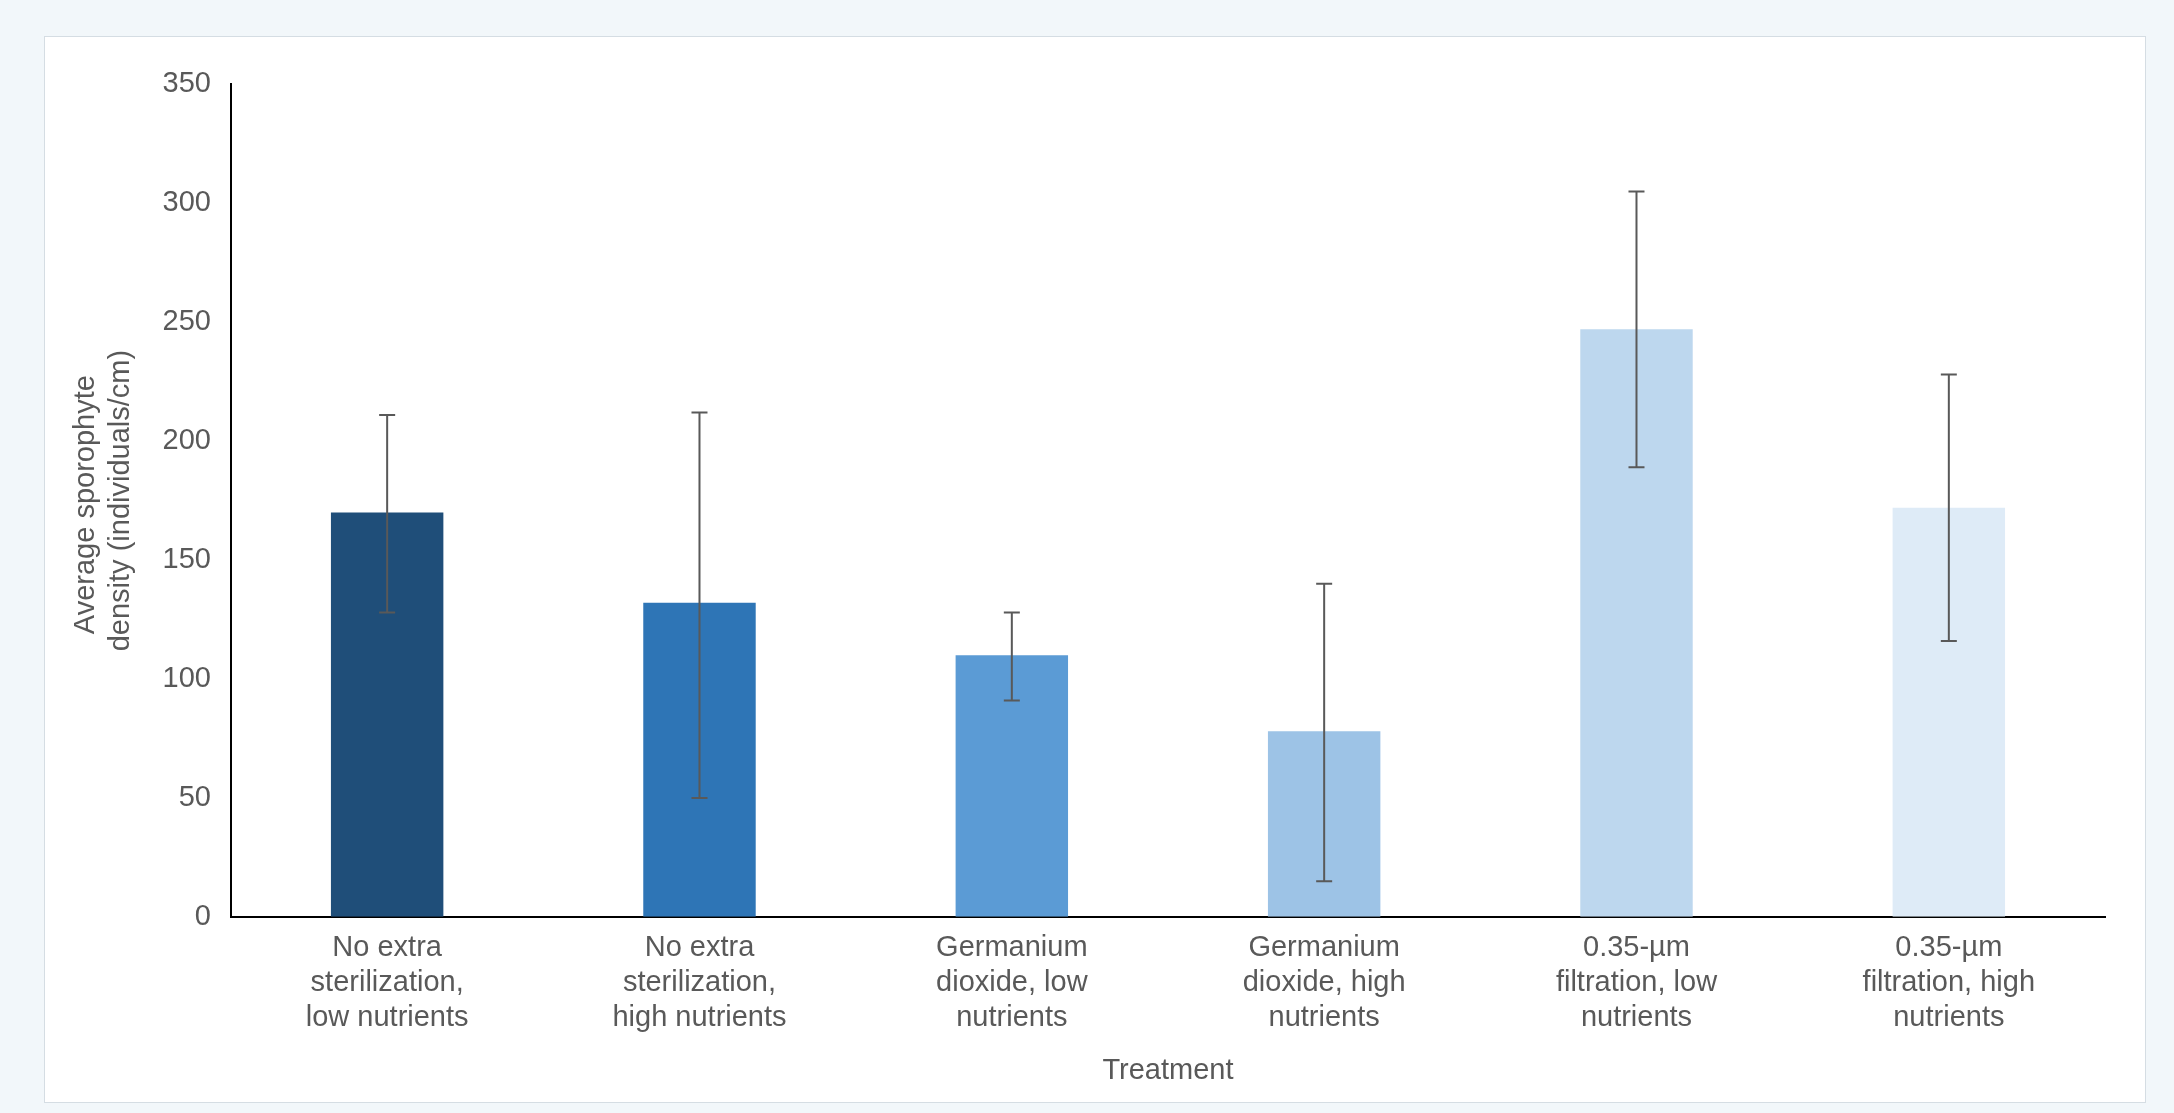 This screenshot has height=1113, width=2174. What do you see at coordinates (1637, 981) in the screenshot?
I see `x-tick-label: 0.35-µm filtration, low nutrients` at bounding box center [1637, 981].